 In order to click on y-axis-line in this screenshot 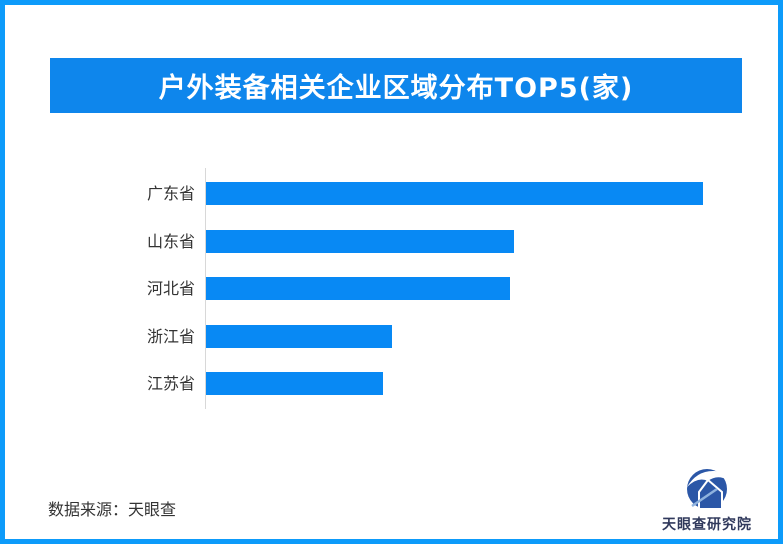, I will do `click(205, 288)`.